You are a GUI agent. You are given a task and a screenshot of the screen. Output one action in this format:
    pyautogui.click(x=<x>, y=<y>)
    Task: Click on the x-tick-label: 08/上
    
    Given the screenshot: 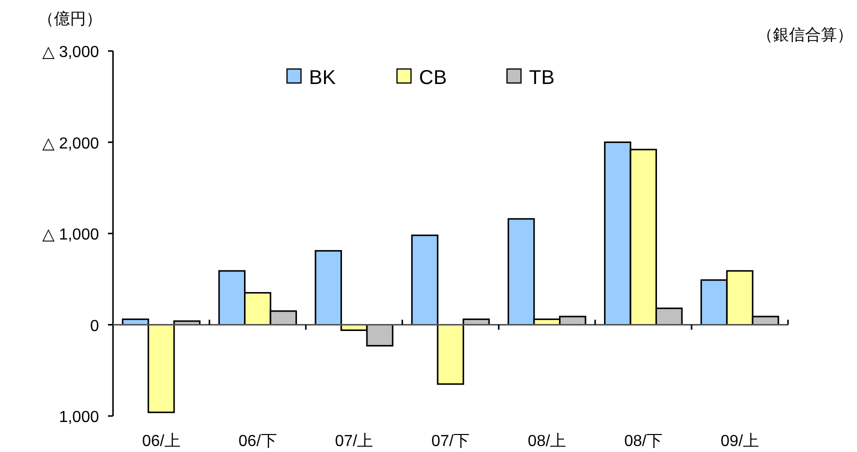 What is the action you would take?
    pyautogui.click(x=547, y=441)
    